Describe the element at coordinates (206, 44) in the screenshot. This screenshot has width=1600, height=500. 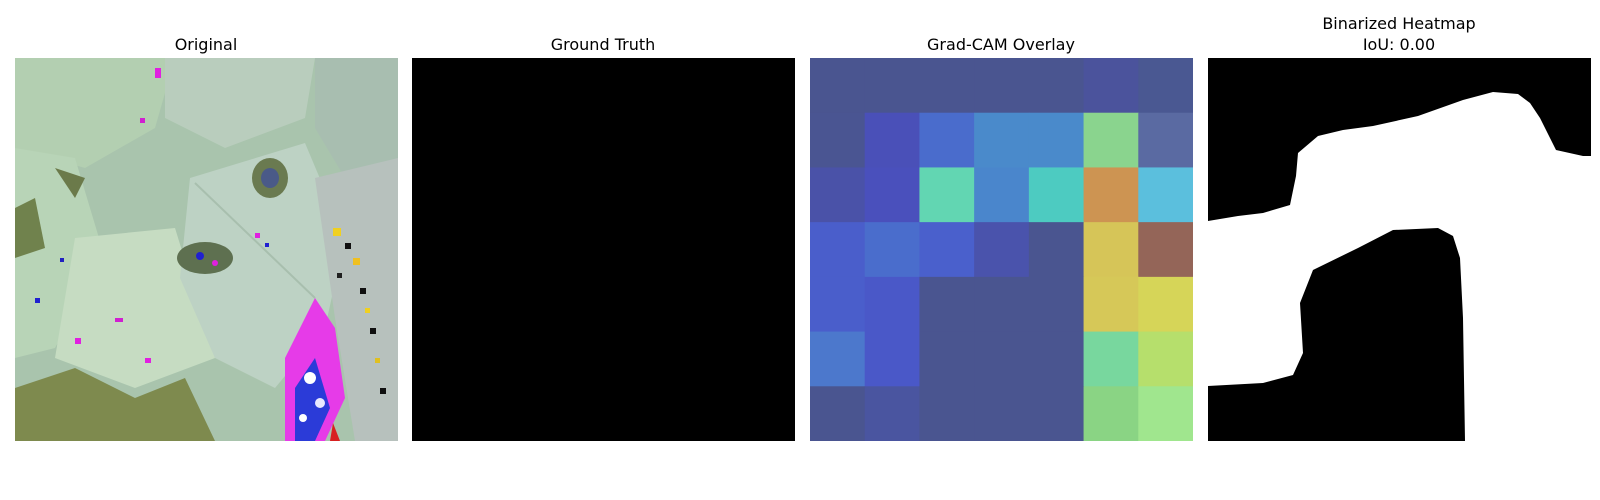
I see `original-title: Original` at that location.